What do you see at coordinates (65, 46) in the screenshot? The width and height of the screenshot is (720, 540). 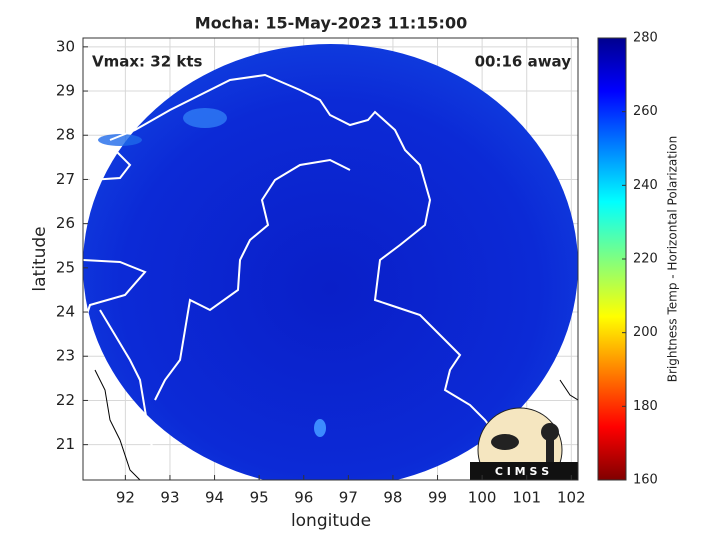 I see `y-tick-label: 30` at bounding box center [65, 46].